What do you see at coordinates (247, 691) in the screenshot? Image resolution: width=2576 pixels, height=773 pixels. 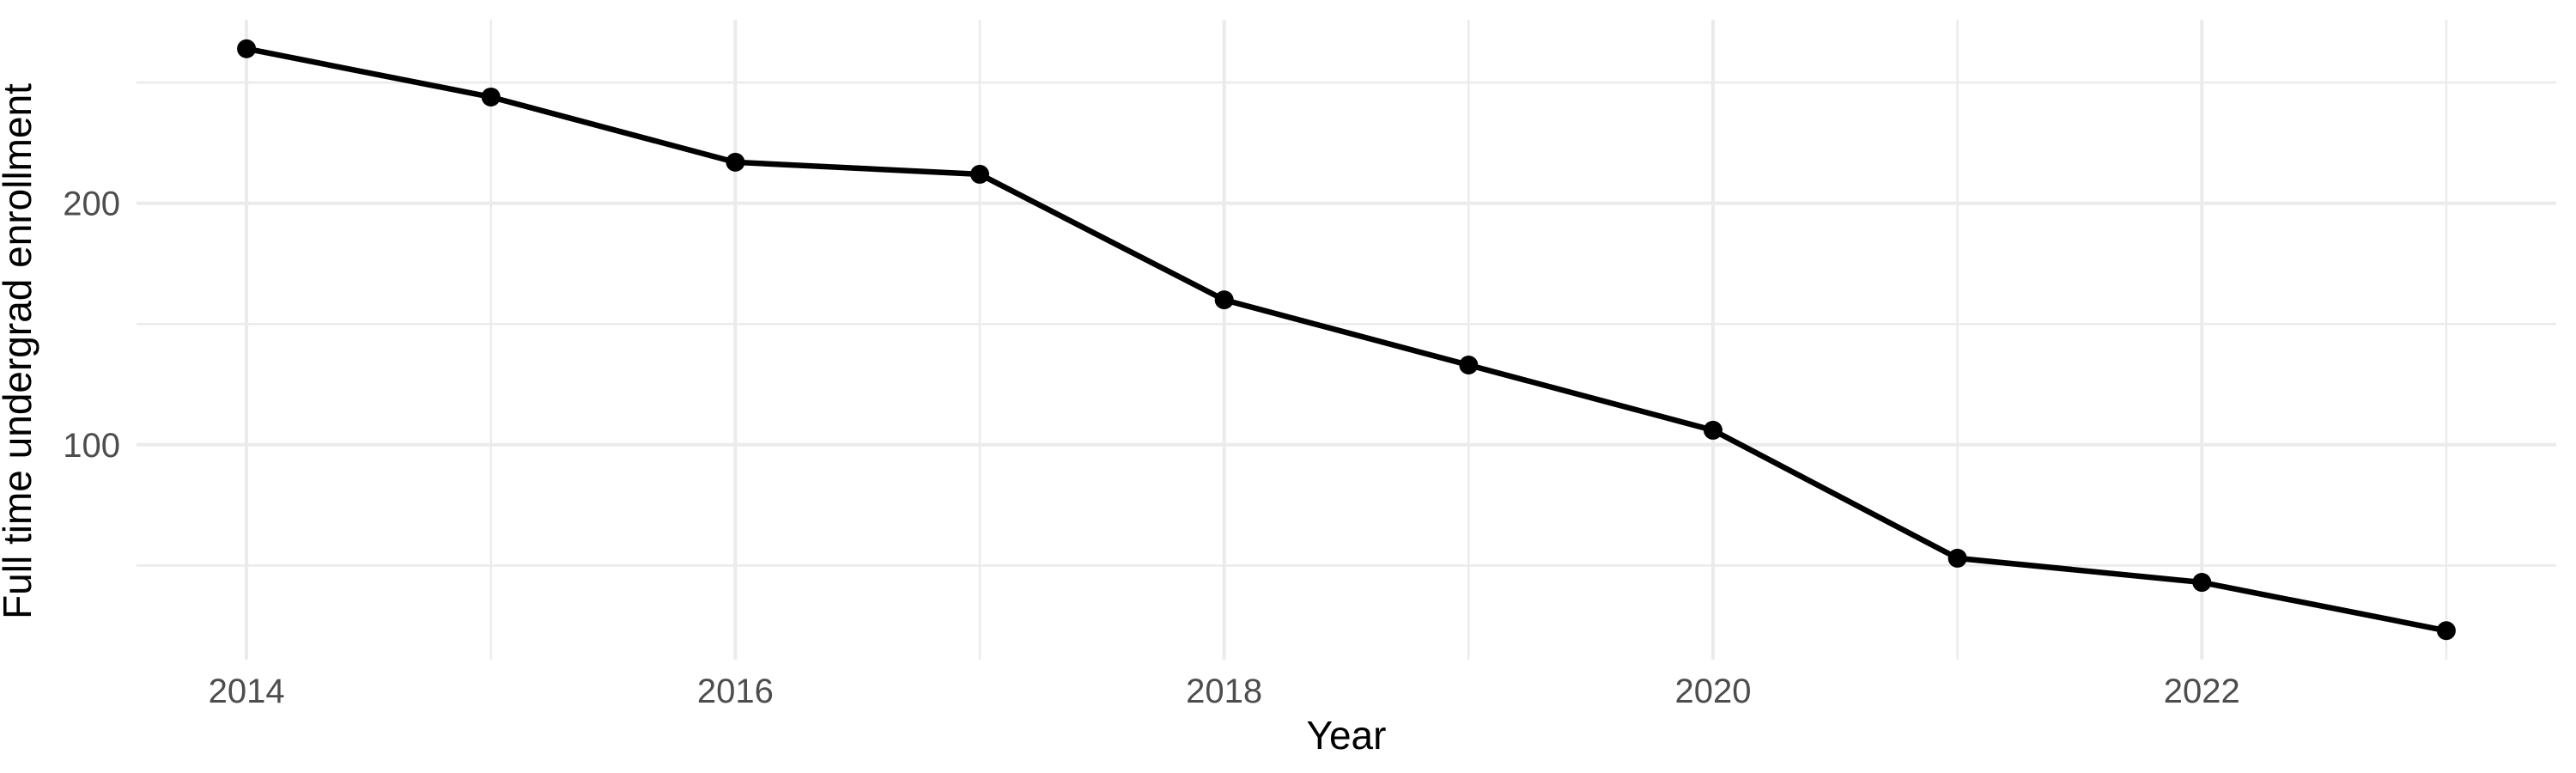 I see `x-tick-label: 2014` at bounding box center [247, 691].